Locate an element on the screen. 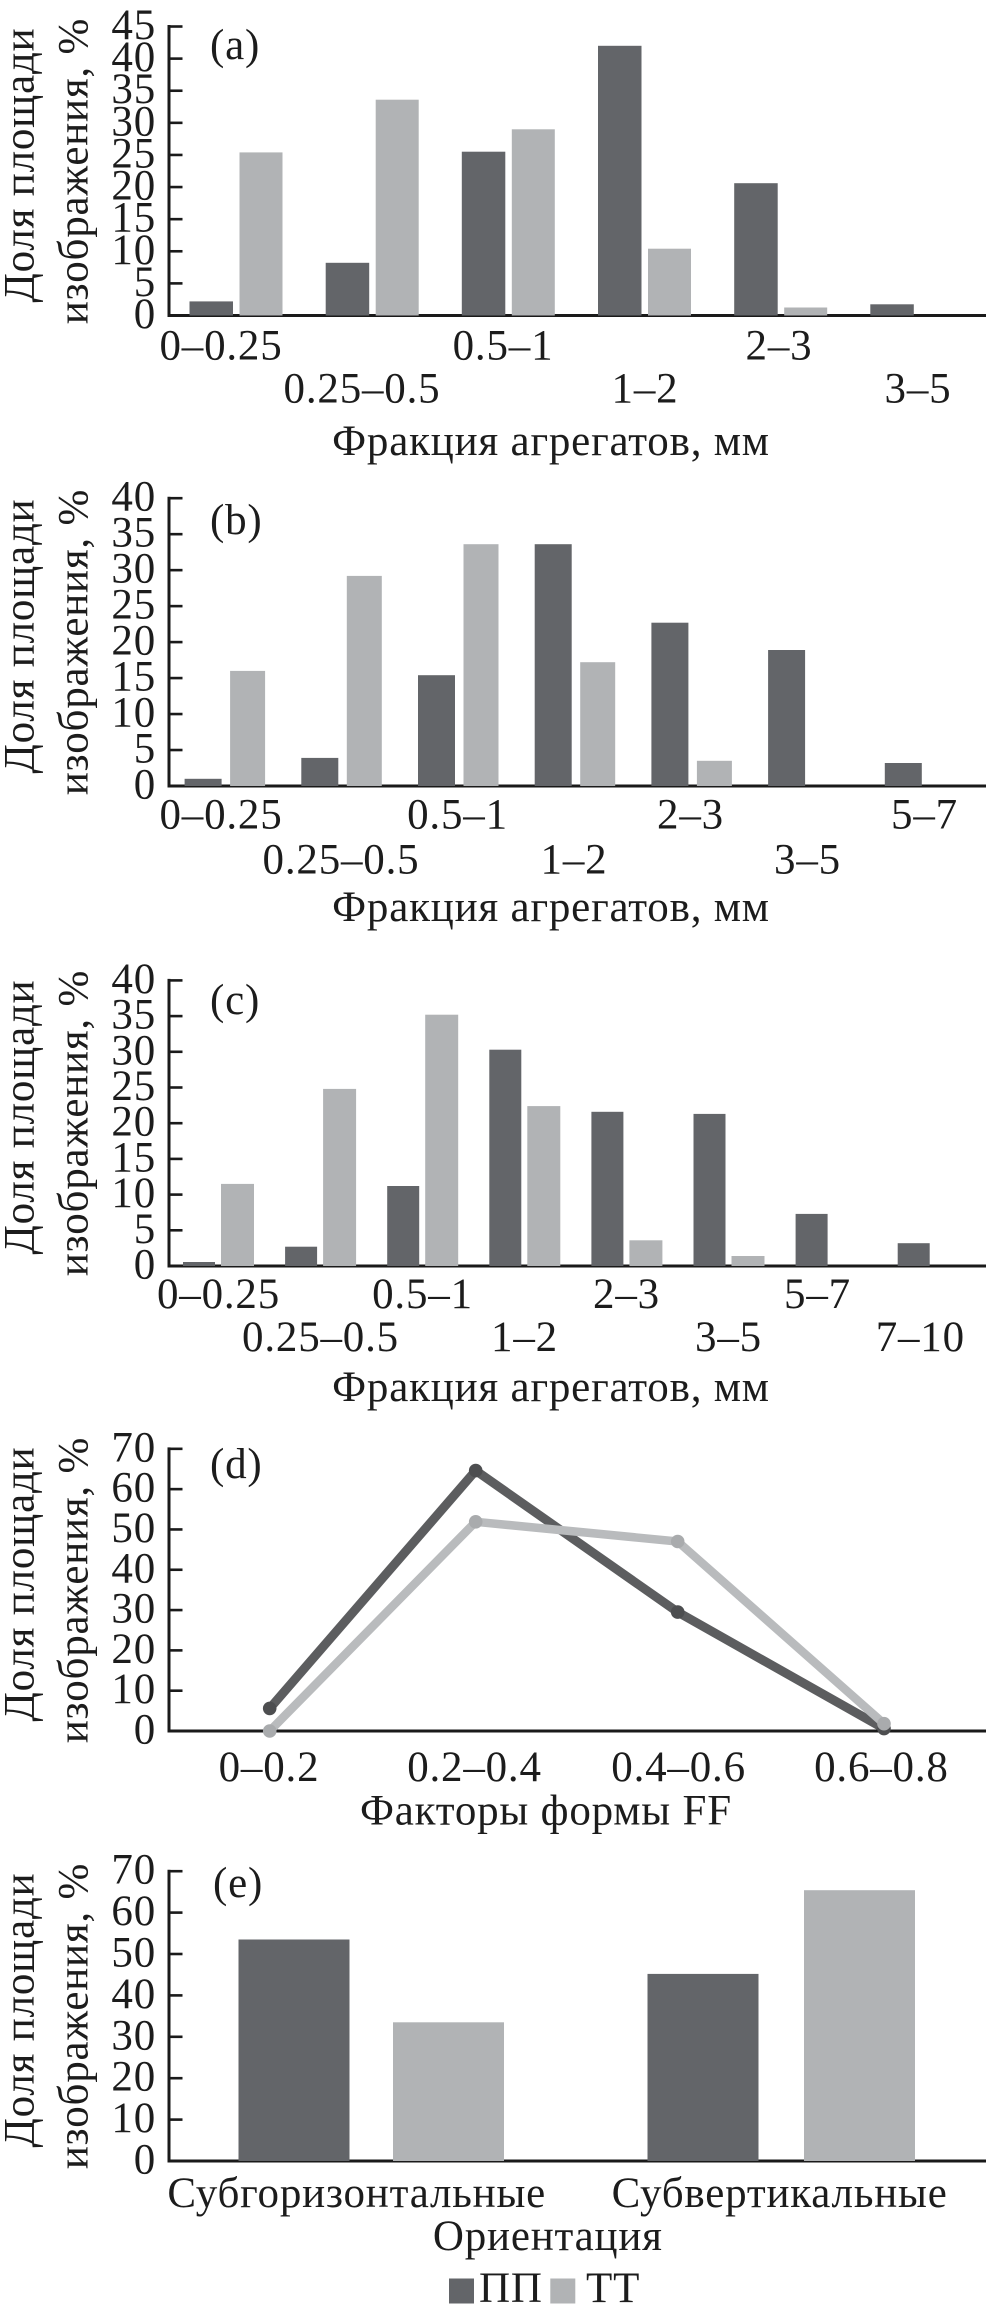  svg-text: Факторы формы FF is located at coordinates (546, 1811).